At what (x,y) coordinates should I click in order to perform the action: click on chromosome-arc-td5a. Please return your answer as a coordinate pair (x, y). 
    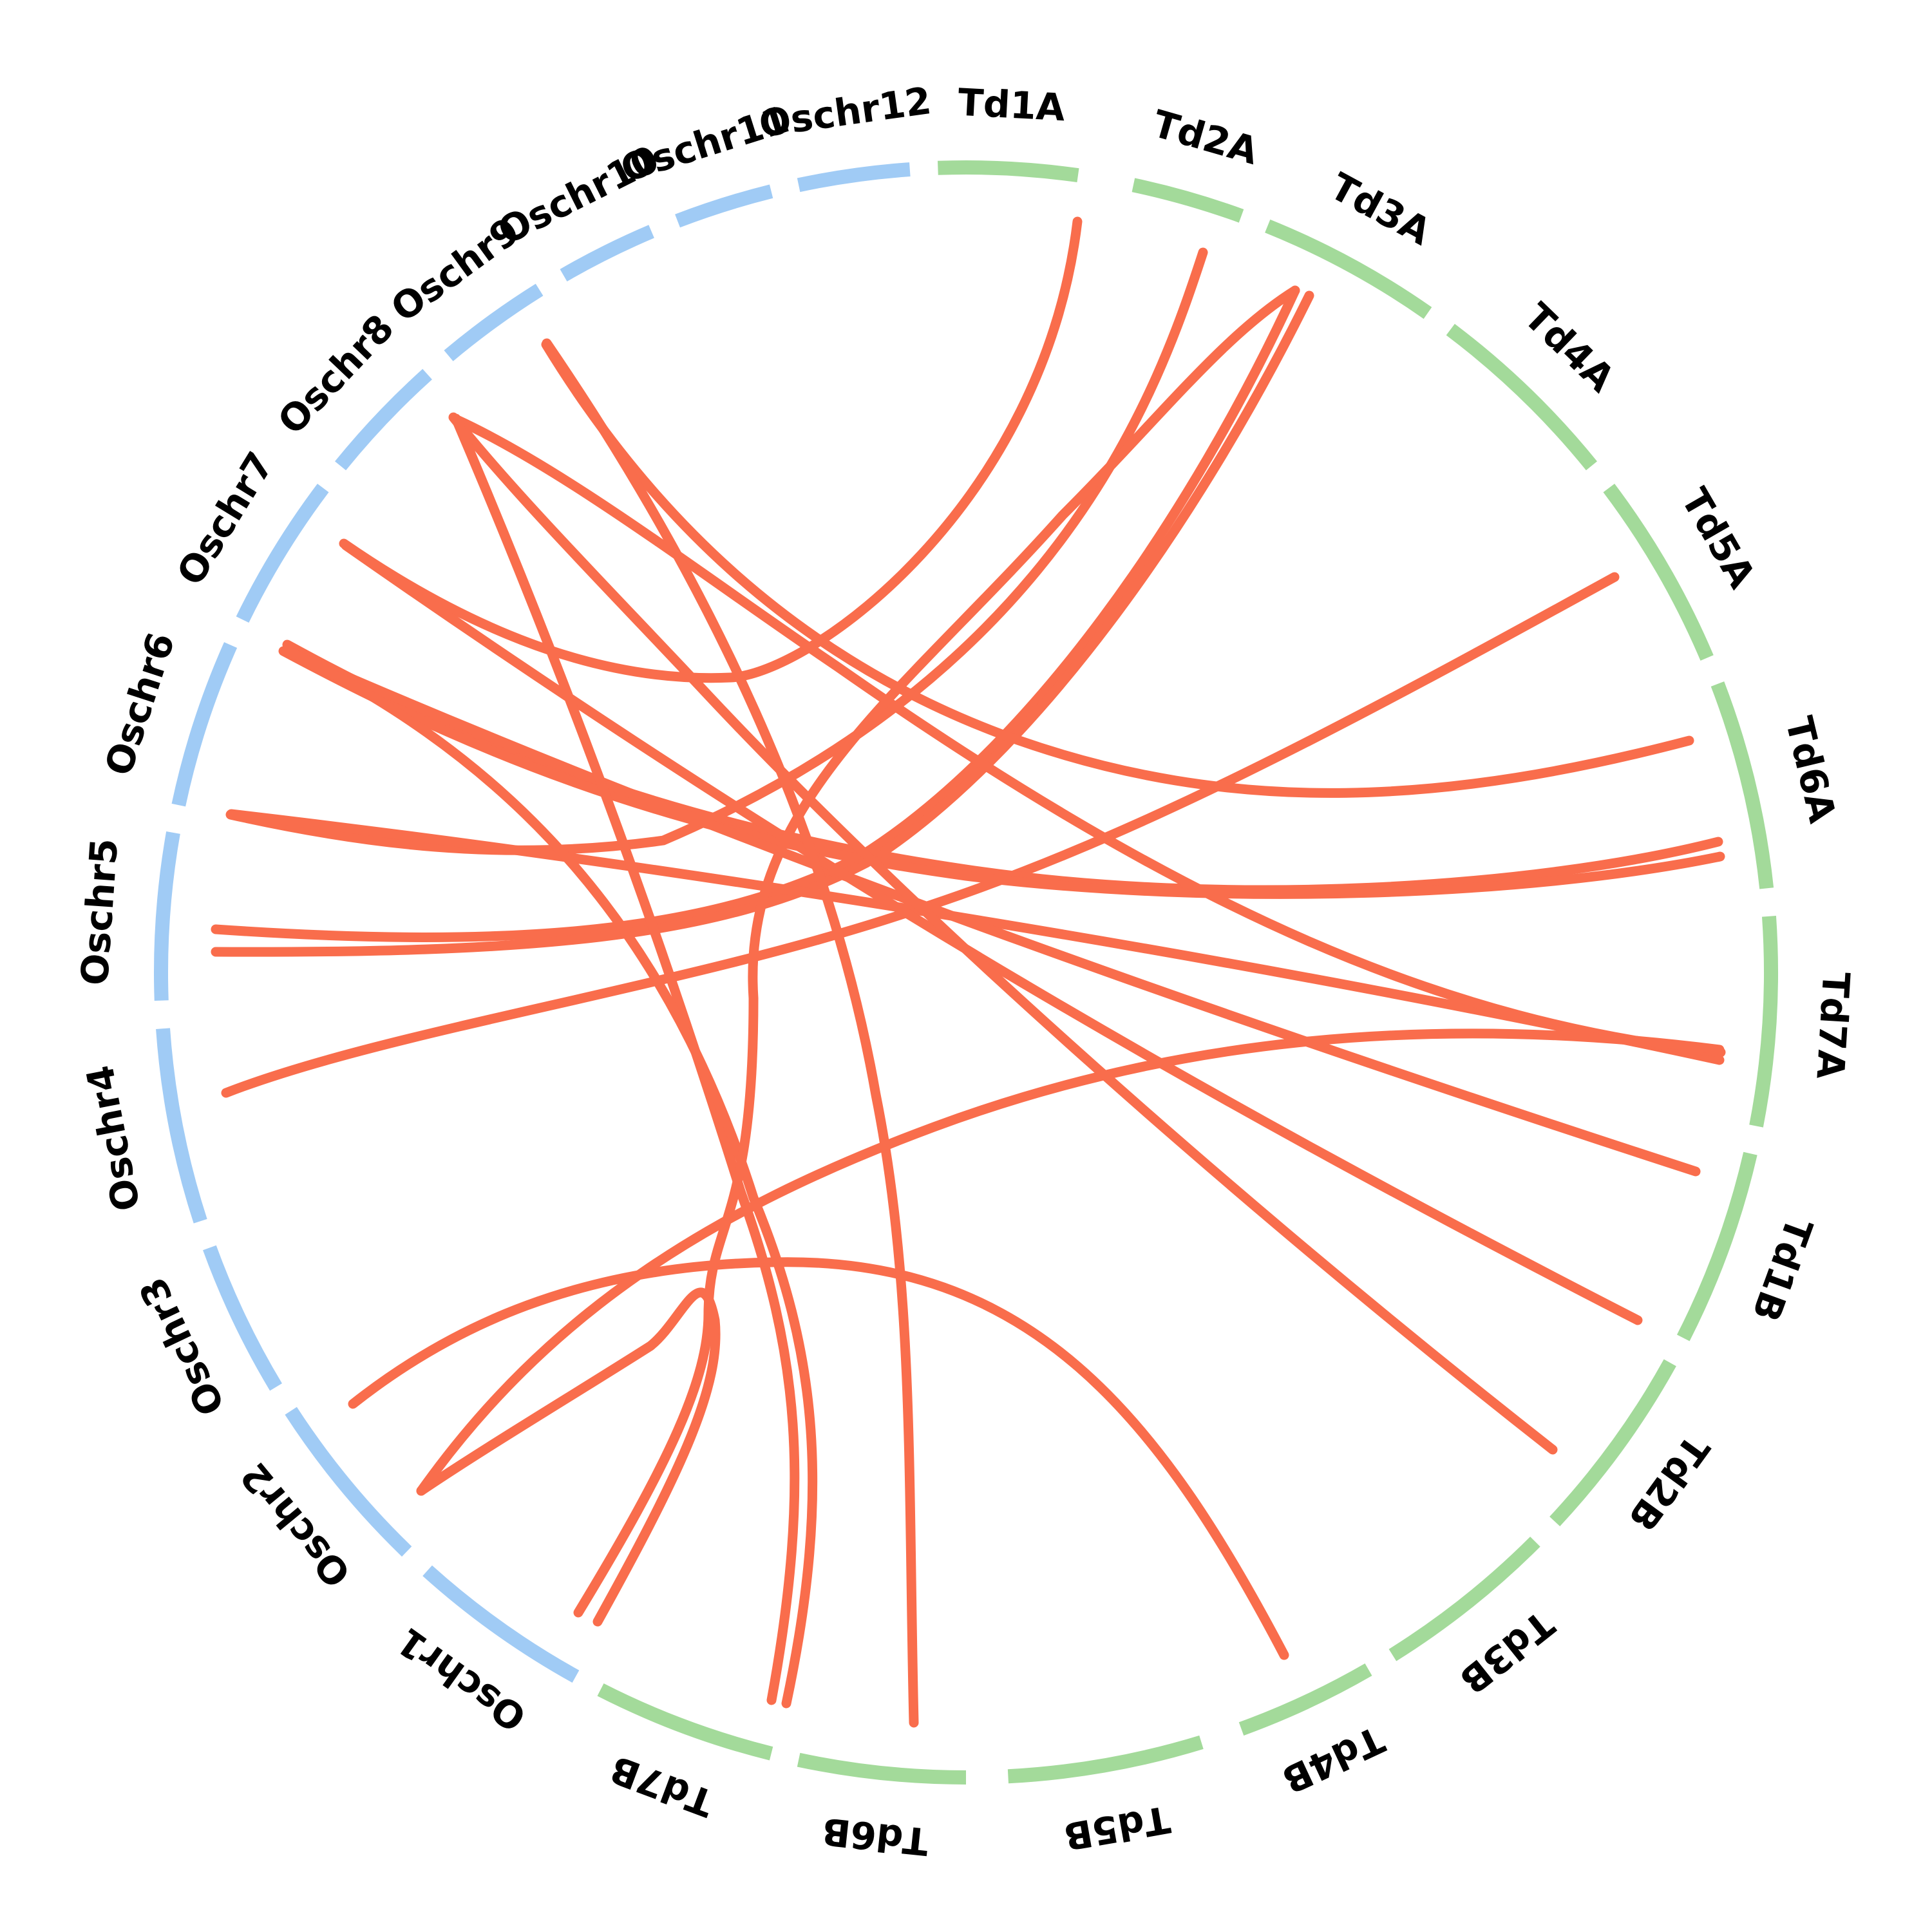
    Looking at the image, I should click on (1659, 572).